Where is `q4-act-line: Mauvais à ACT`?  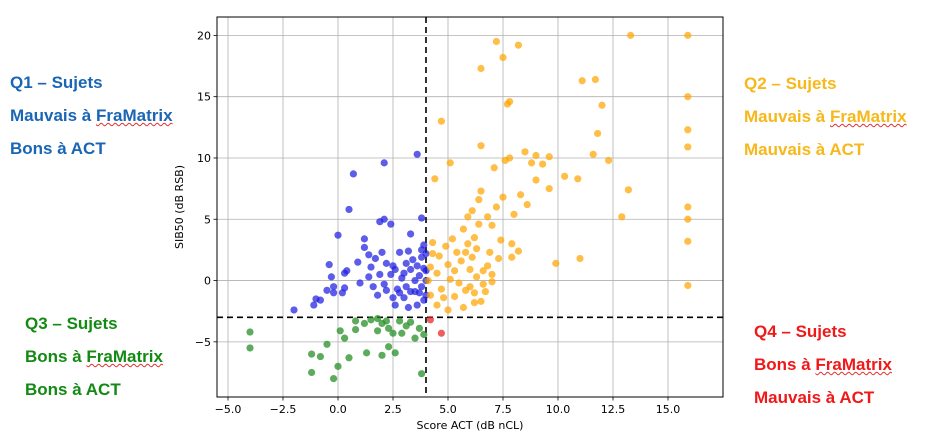
q4-act-line: Mauvais à ACT is located at coordinates (814, 397).